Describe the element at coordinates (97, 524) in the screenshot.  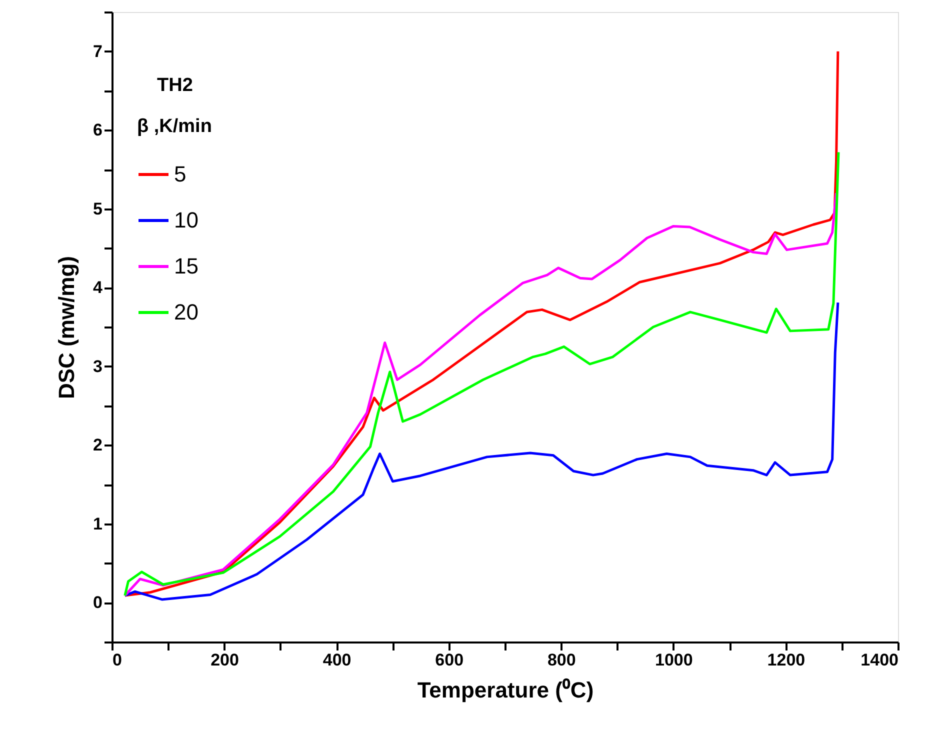
I see `y-tick-label: 1` at that location.